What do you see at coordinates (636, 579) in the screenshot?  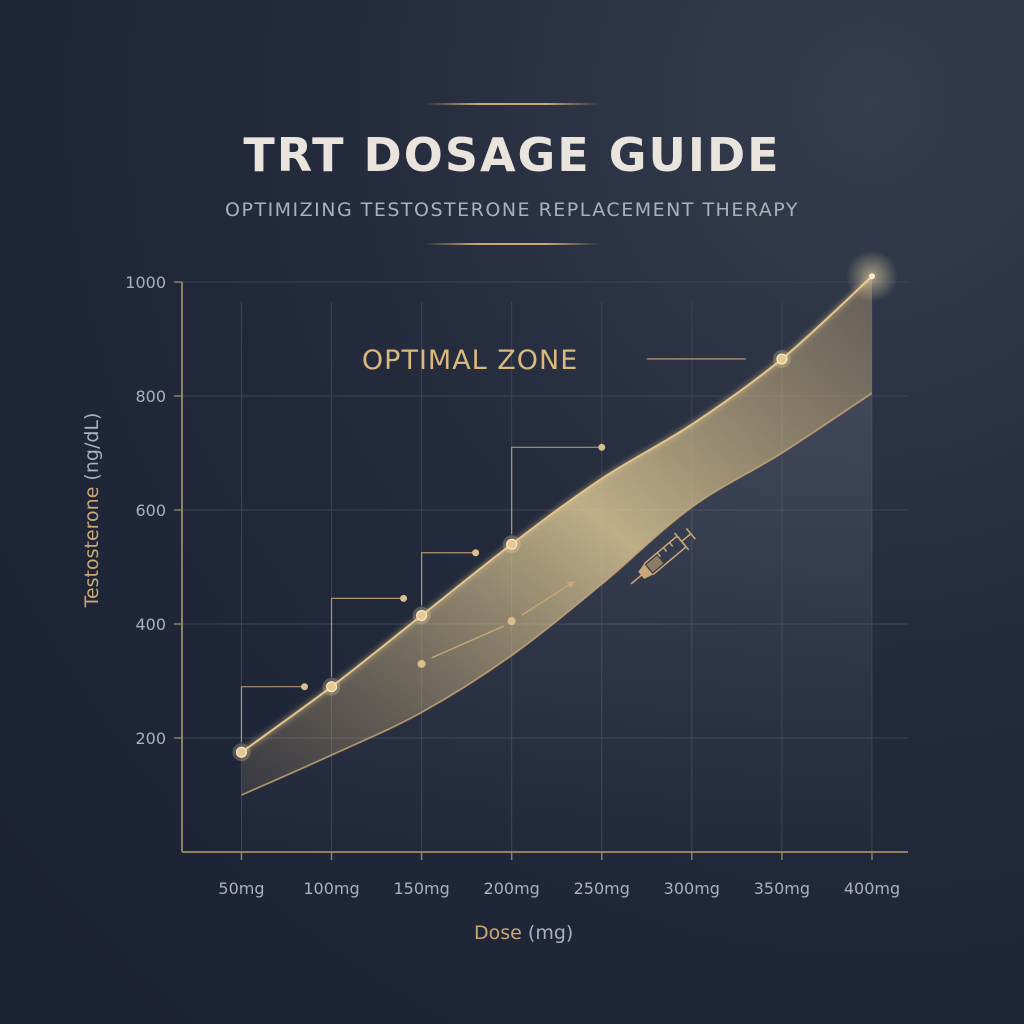 I see `syringe-needle` at bounding box center [636, 579].